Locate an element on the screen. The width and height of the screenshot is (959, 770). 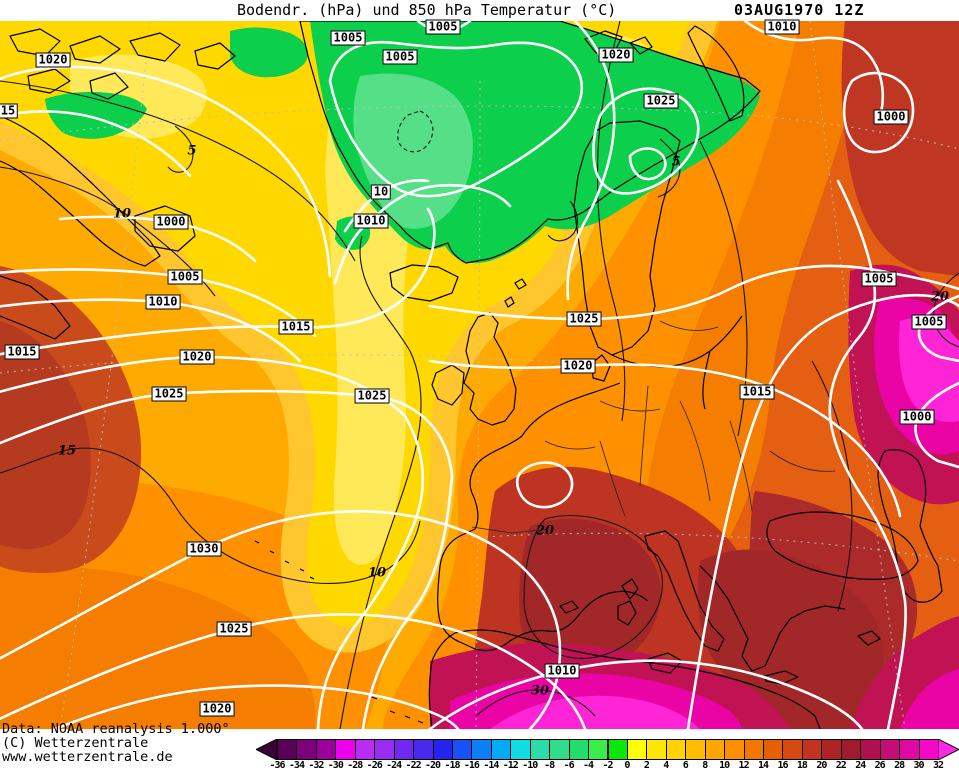
colorbar-tick-label: 10 is located at coordinates (724, 765).